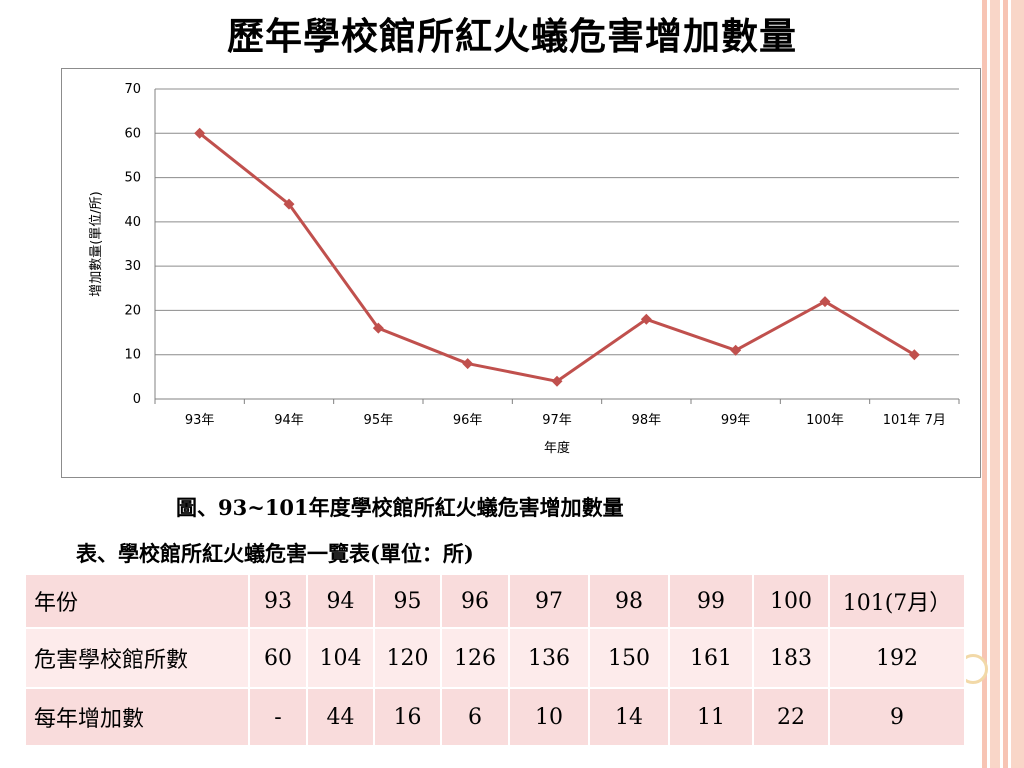 The height and width of the screenshot is (768, 1024). I want to click on table-header-row: 年份 93 94 95 96 97 98 99 100 101(7月）, so click(496, 602).